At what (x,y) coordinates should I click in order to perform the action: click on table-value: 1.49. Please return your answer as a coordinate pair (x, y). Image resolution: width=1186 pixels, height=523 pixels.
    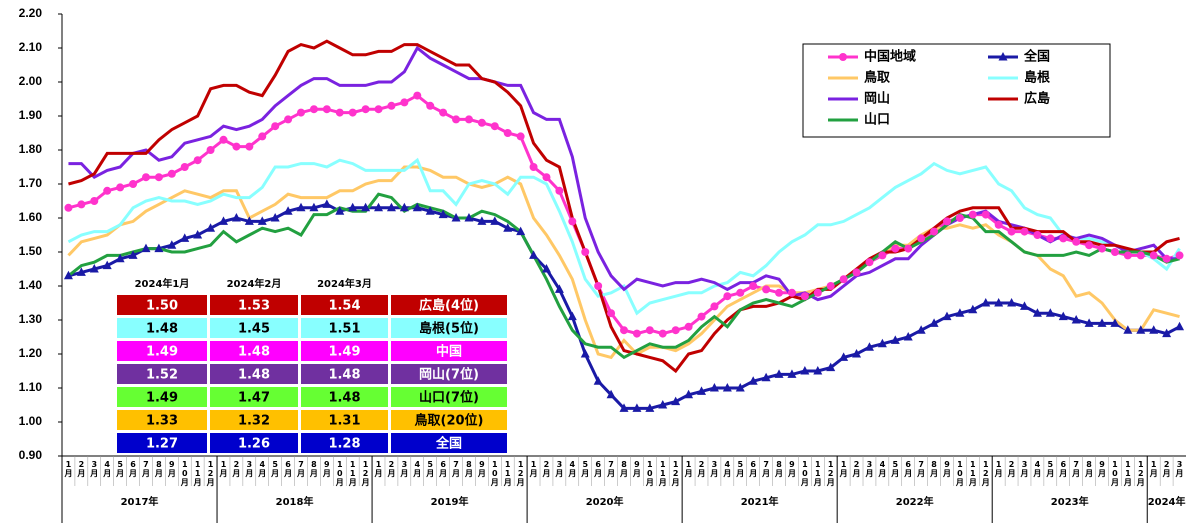
    Looking at the image, I should click on (162, 398).